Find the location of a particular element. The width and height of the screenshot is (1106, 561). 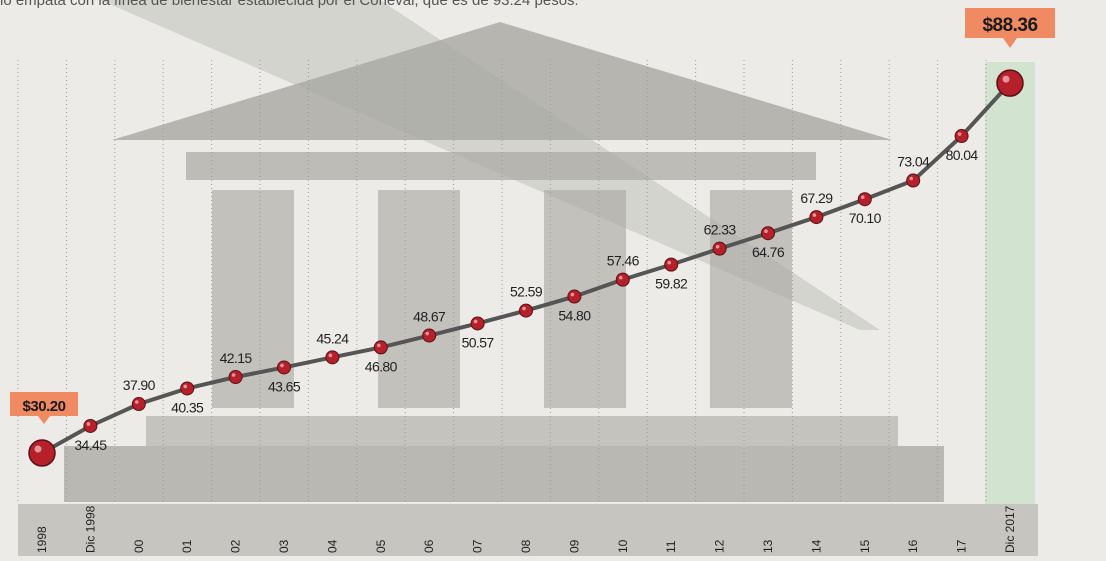

x-tick-label: Dic 2017 is located at coordinates (1010, 529).